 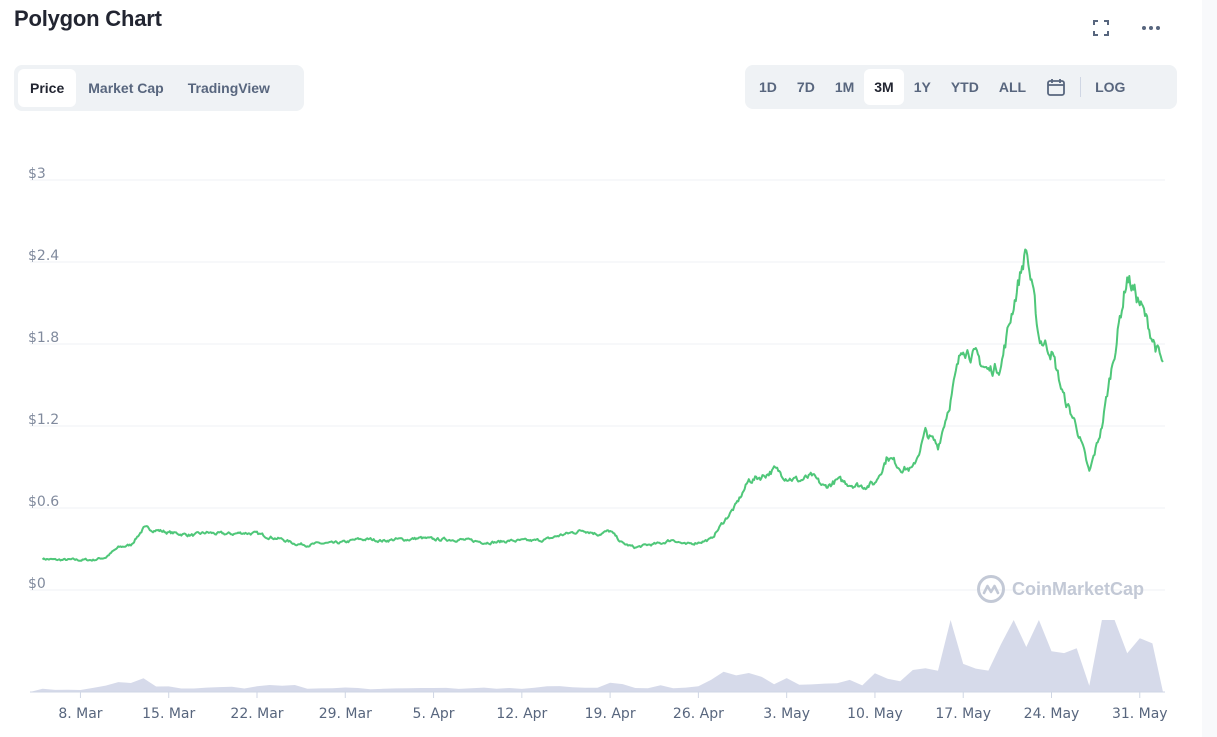 I want to click on x-tick-label: 31. May, so click(x=1140, y=714).